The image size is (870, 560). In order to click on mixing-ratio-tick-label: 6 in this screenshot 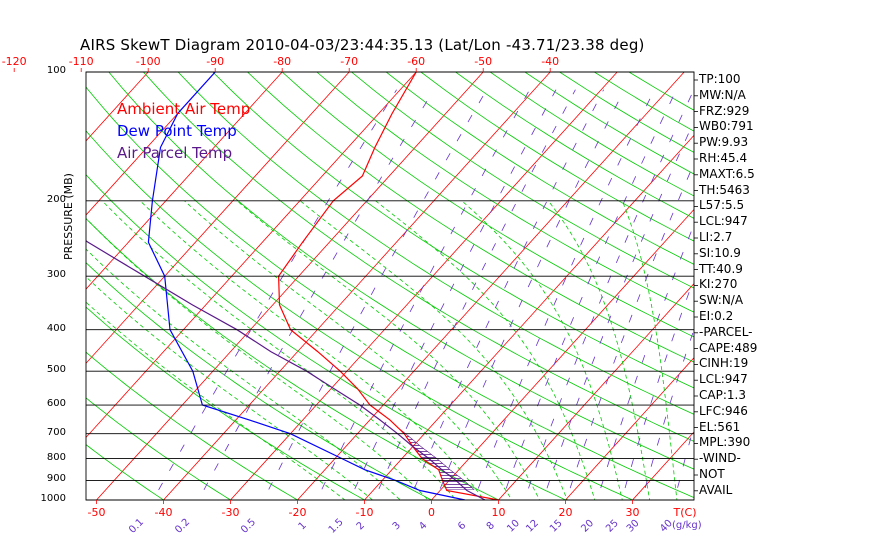, I will do `click(462, 526)`.